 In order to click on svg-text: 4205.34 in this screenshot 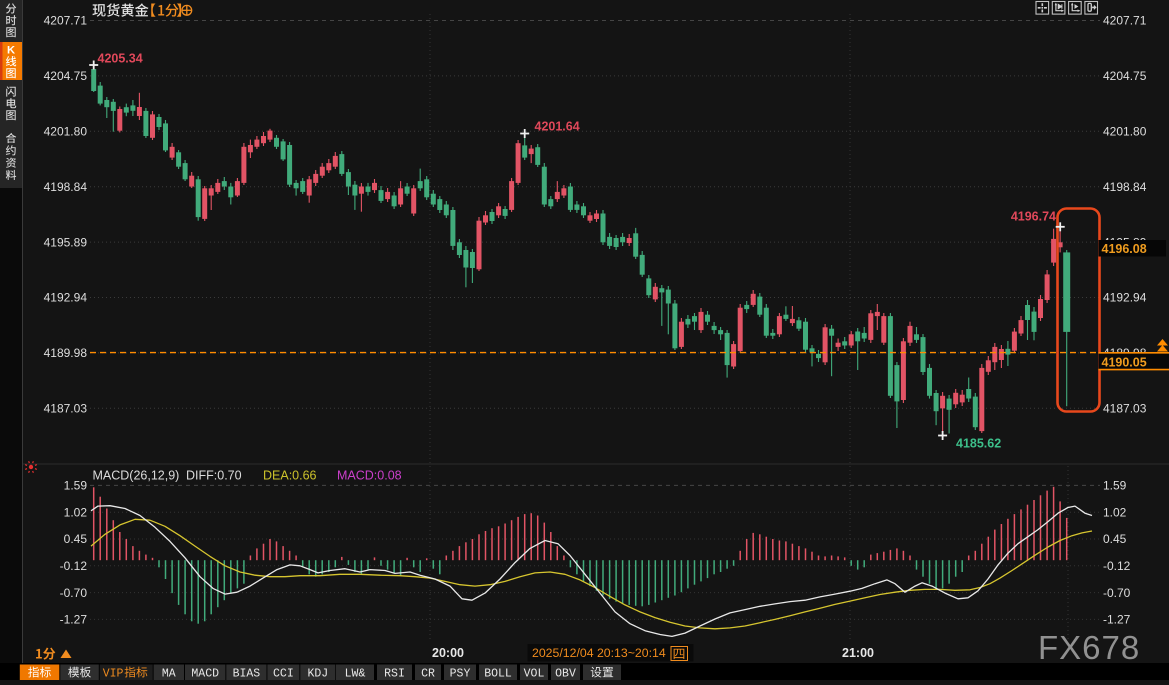, I will do `click(120, 59)`.